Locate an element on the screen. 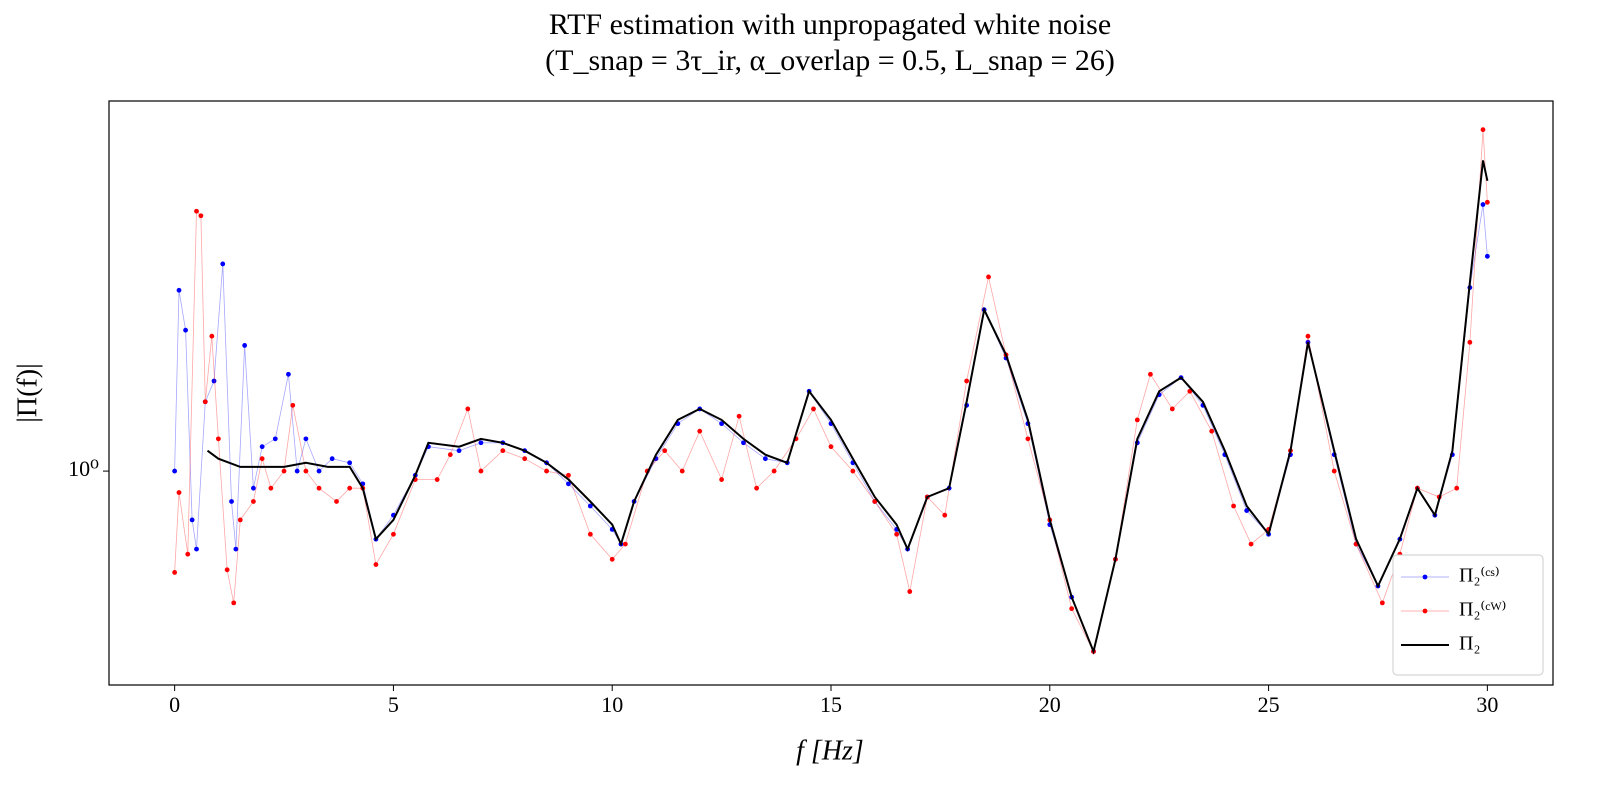 This screenshot has height=800, width=1600. x-tick-label: 25 is located at coordinates (1269, 704).